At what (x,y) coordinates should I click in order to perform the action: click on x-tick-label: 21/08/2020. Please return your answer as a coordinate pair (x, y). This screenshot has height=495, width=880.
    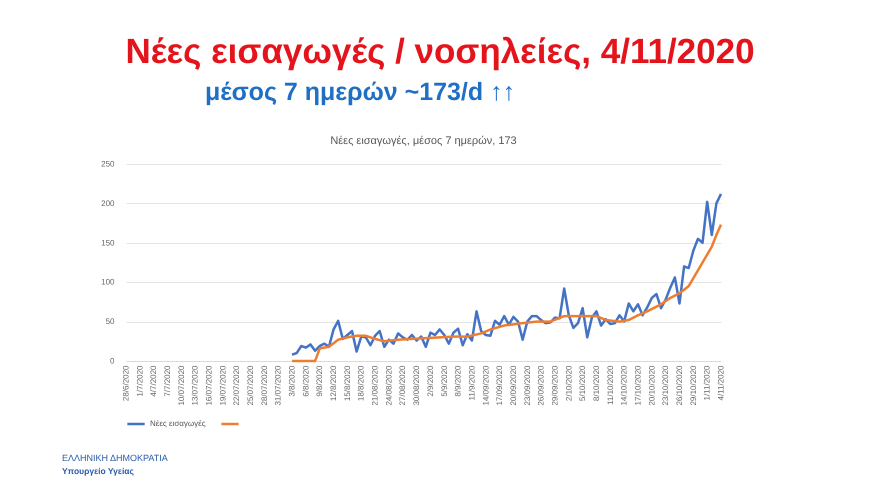
    Looking at the image, I should click on (375, 385).